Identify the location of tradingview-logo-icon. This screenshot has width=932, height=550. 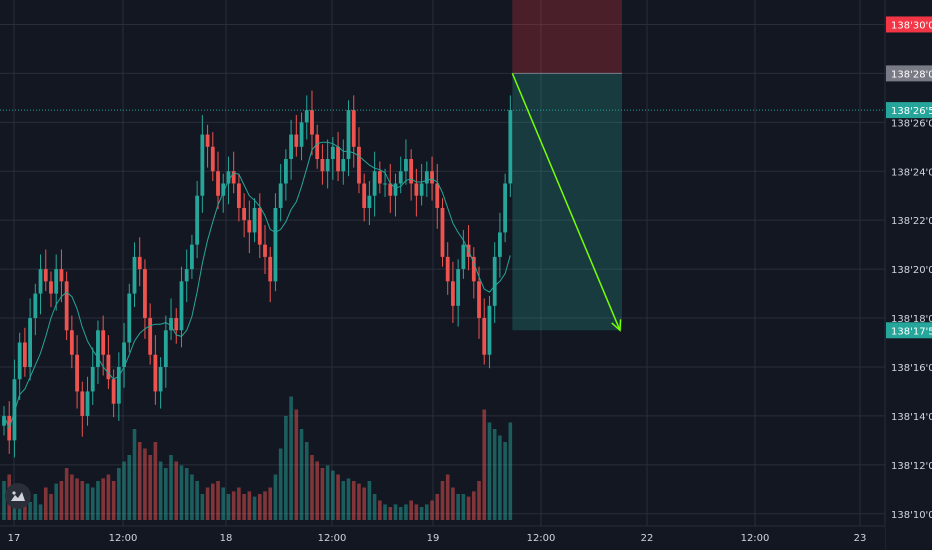
(18, 496).